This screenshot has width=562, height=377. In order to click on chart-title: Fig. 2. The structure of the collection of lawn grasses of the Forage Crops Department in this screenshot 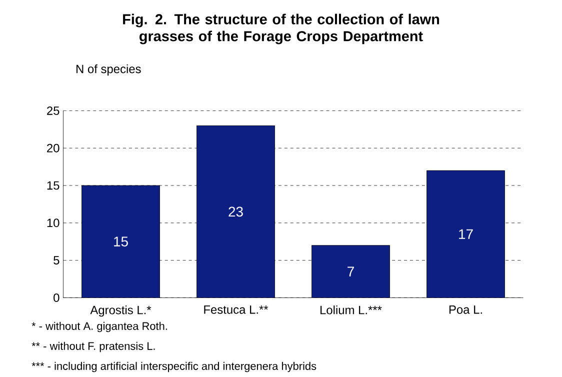, I will do `click(281, 29)`.